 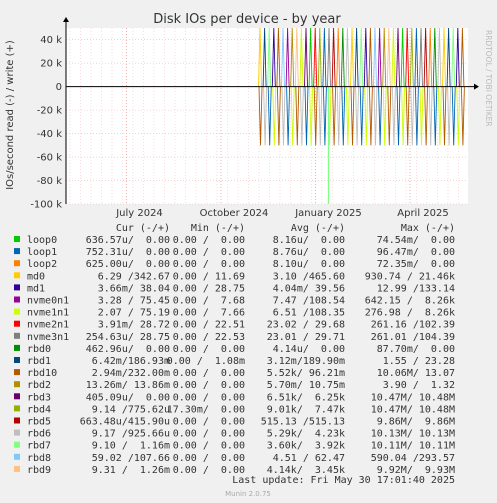 What do you see at coordinates (410, 301) in the screenshot?
I see `legend-value-max: 642.15 / 8.26k` at bounding box center [410, 301].